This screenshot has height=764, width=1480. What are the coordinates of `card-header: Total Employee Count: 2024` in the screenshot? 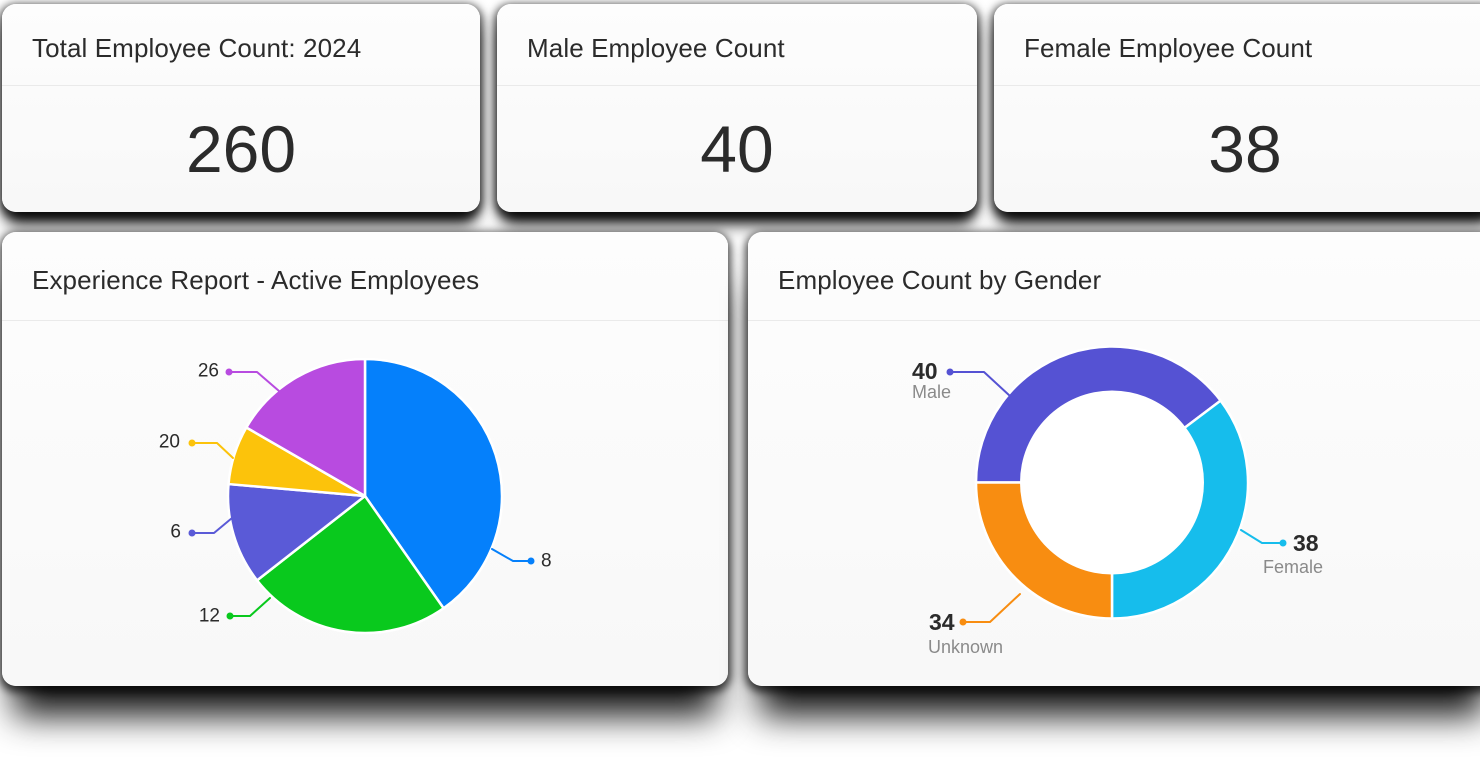 It's located at (241, 45).